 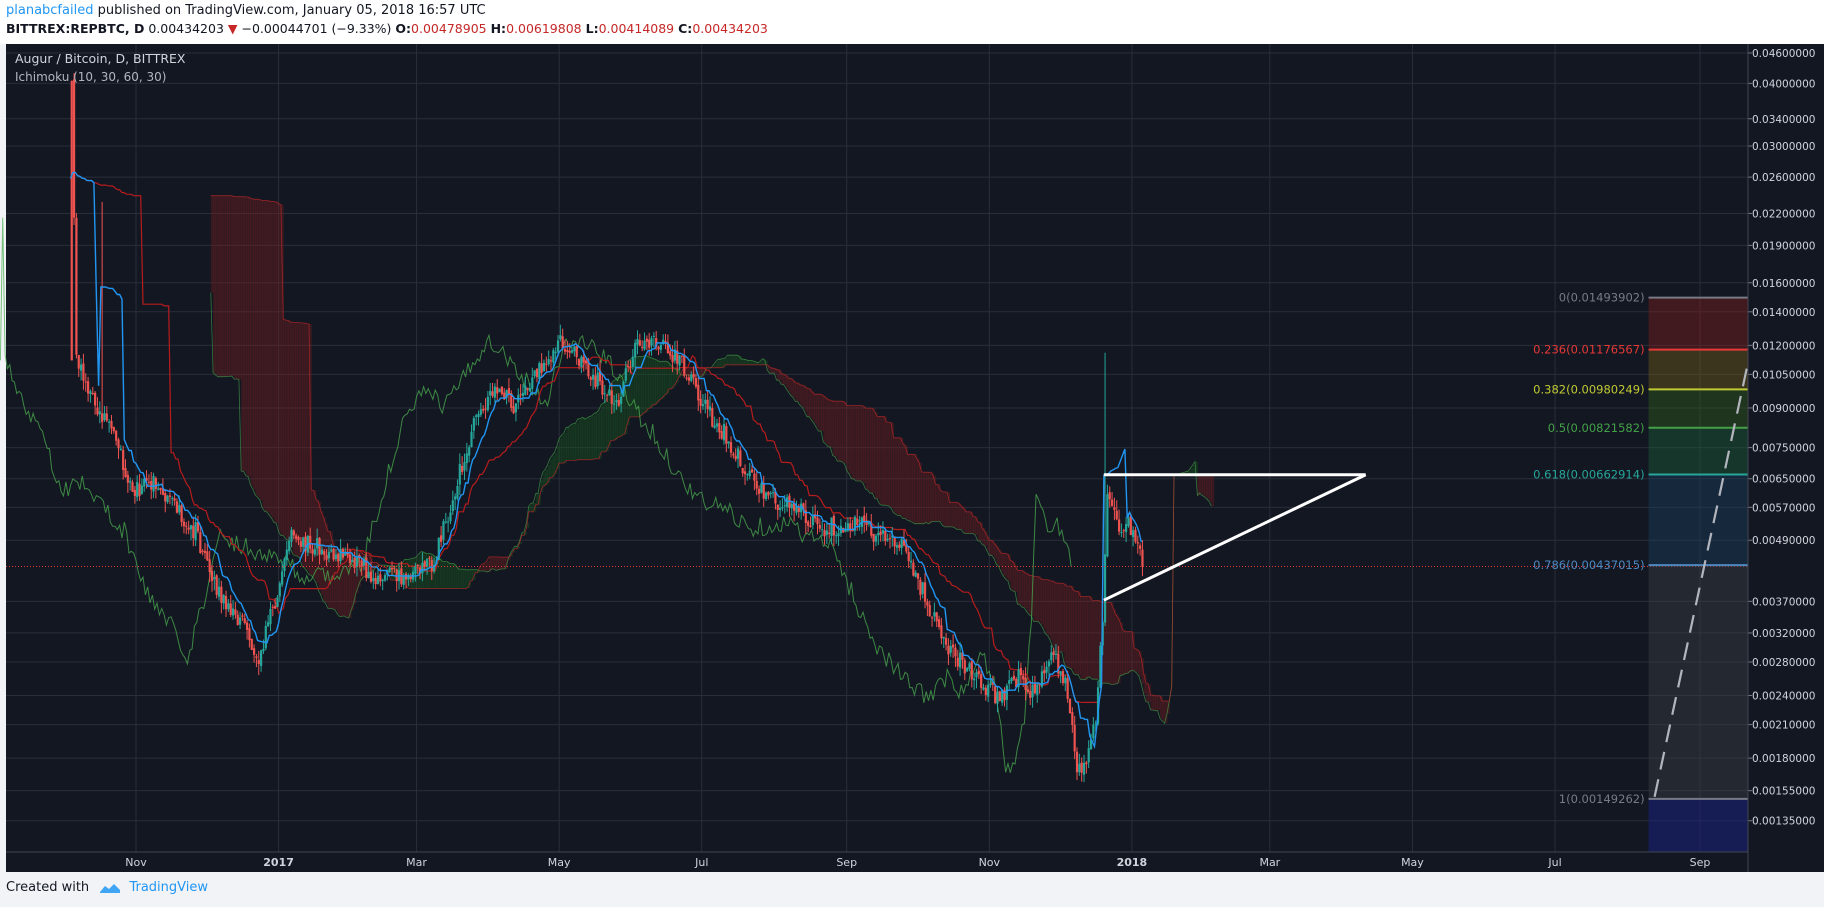 I want to click on price-tick-label: 0.04000000, so click(x=1783, y=84).